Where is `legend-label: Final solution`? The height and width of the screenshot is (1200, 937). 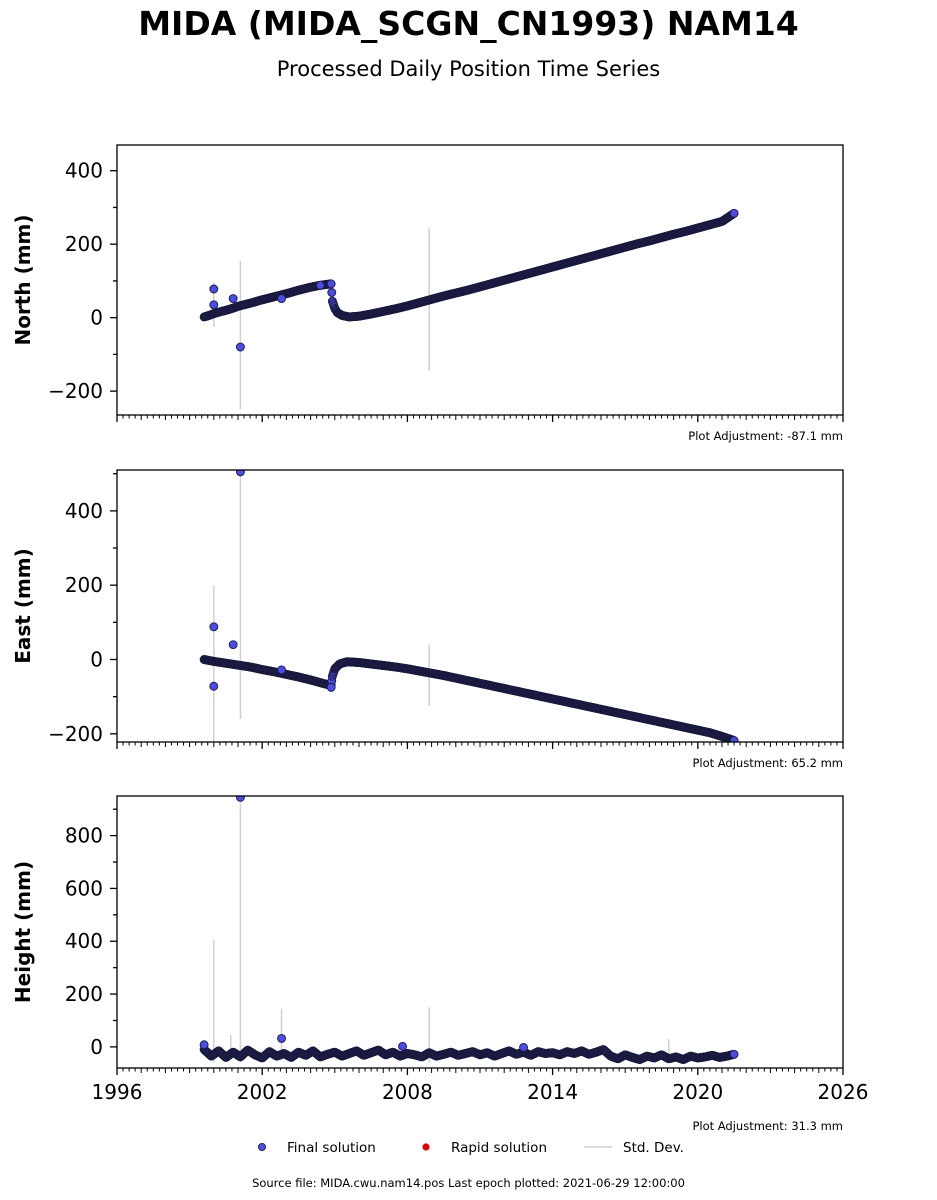 legend-label: Final solution is located at coordinates (331, 1148).